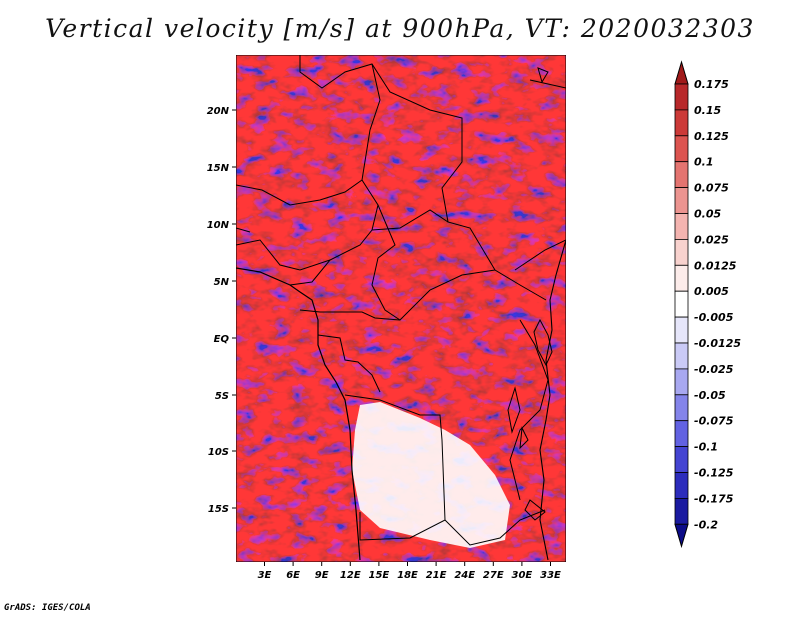  What do you see at coordinates (293, 575) in the screenshot?
I see `lon-label: 6E` at bounding box center [293, 575].